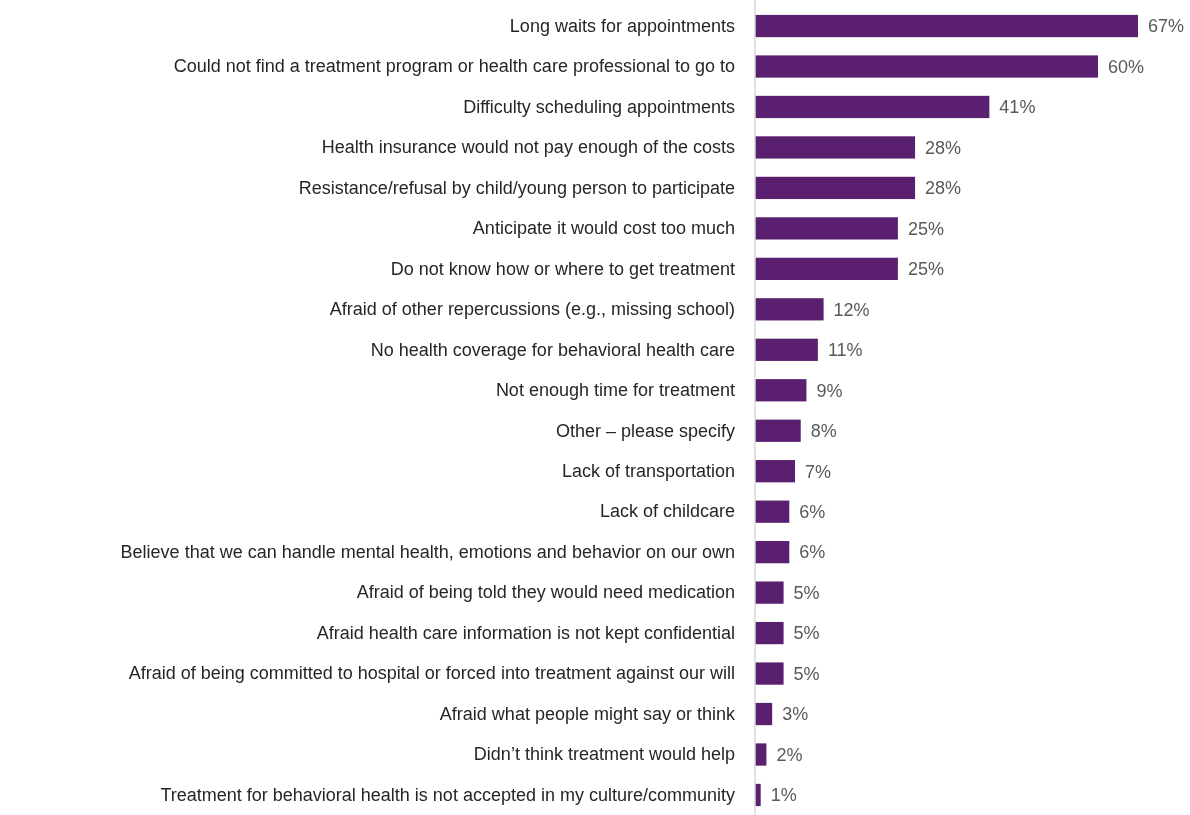 This screenshot has width=1190, height=815. Describe the element at coordinates (783, 795) in the screenshot. I see `data-label: 1%` at that location.